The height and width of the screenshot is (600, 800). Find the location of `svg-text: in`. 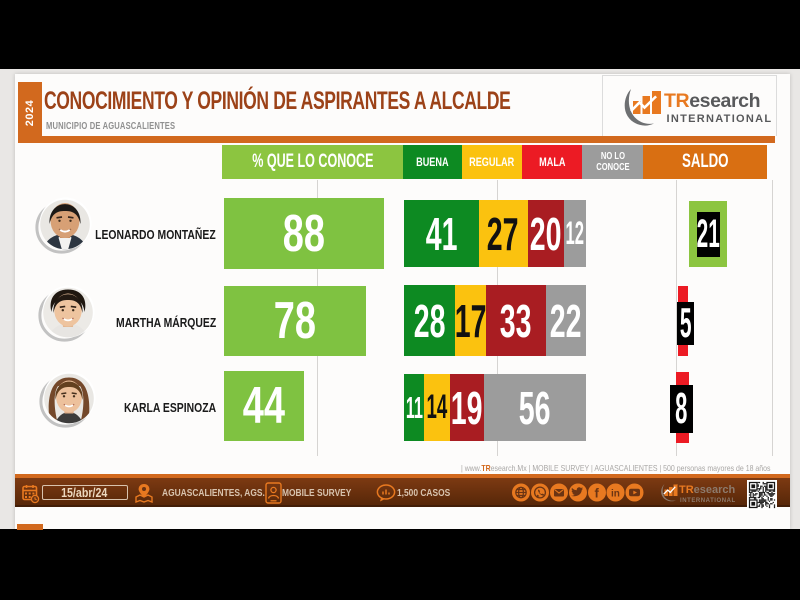

svg-text: in is located at coordinates (615, 494).